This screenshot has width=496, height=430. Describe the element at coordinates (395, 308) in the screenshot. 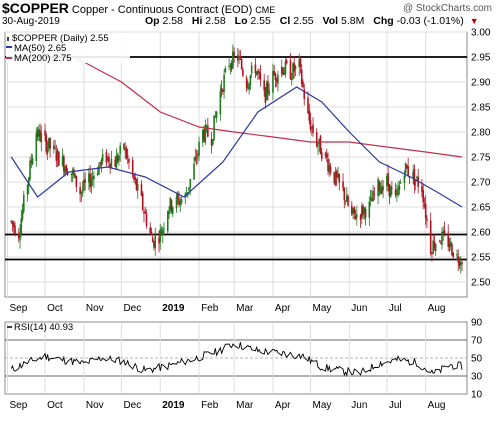

I see `price-x-tick-label: Jul` at that location.